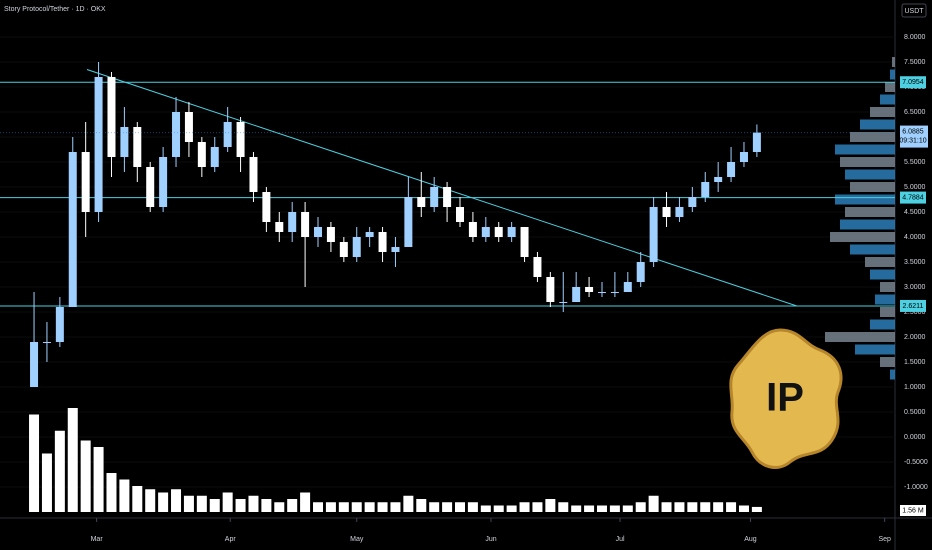 The image size is (932, 550). What do you see at coordinates (914, 11) in the screenshot?
I see `currency: USDT` at bounding box center [914, 11].